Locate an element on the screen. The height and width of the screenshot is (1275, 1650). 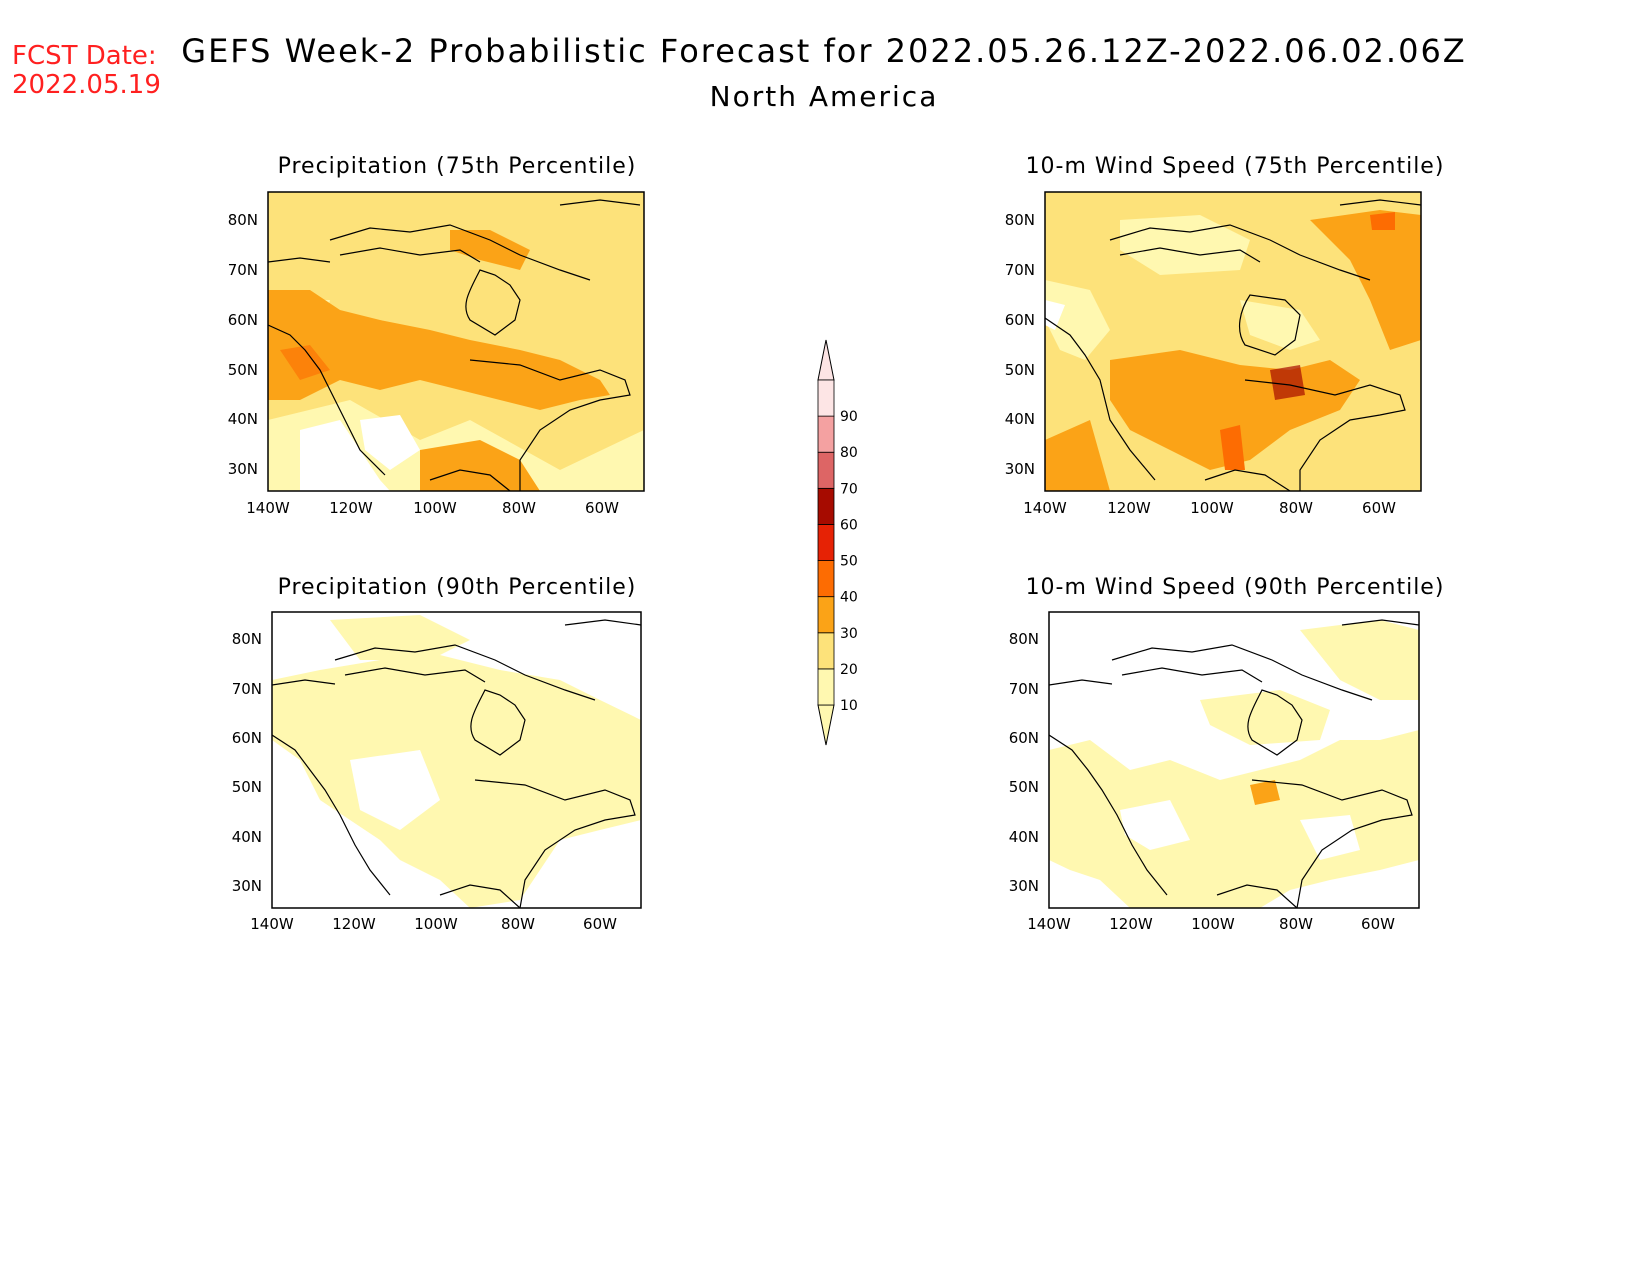
wind-75-field is located at coordinates (1233, 341).